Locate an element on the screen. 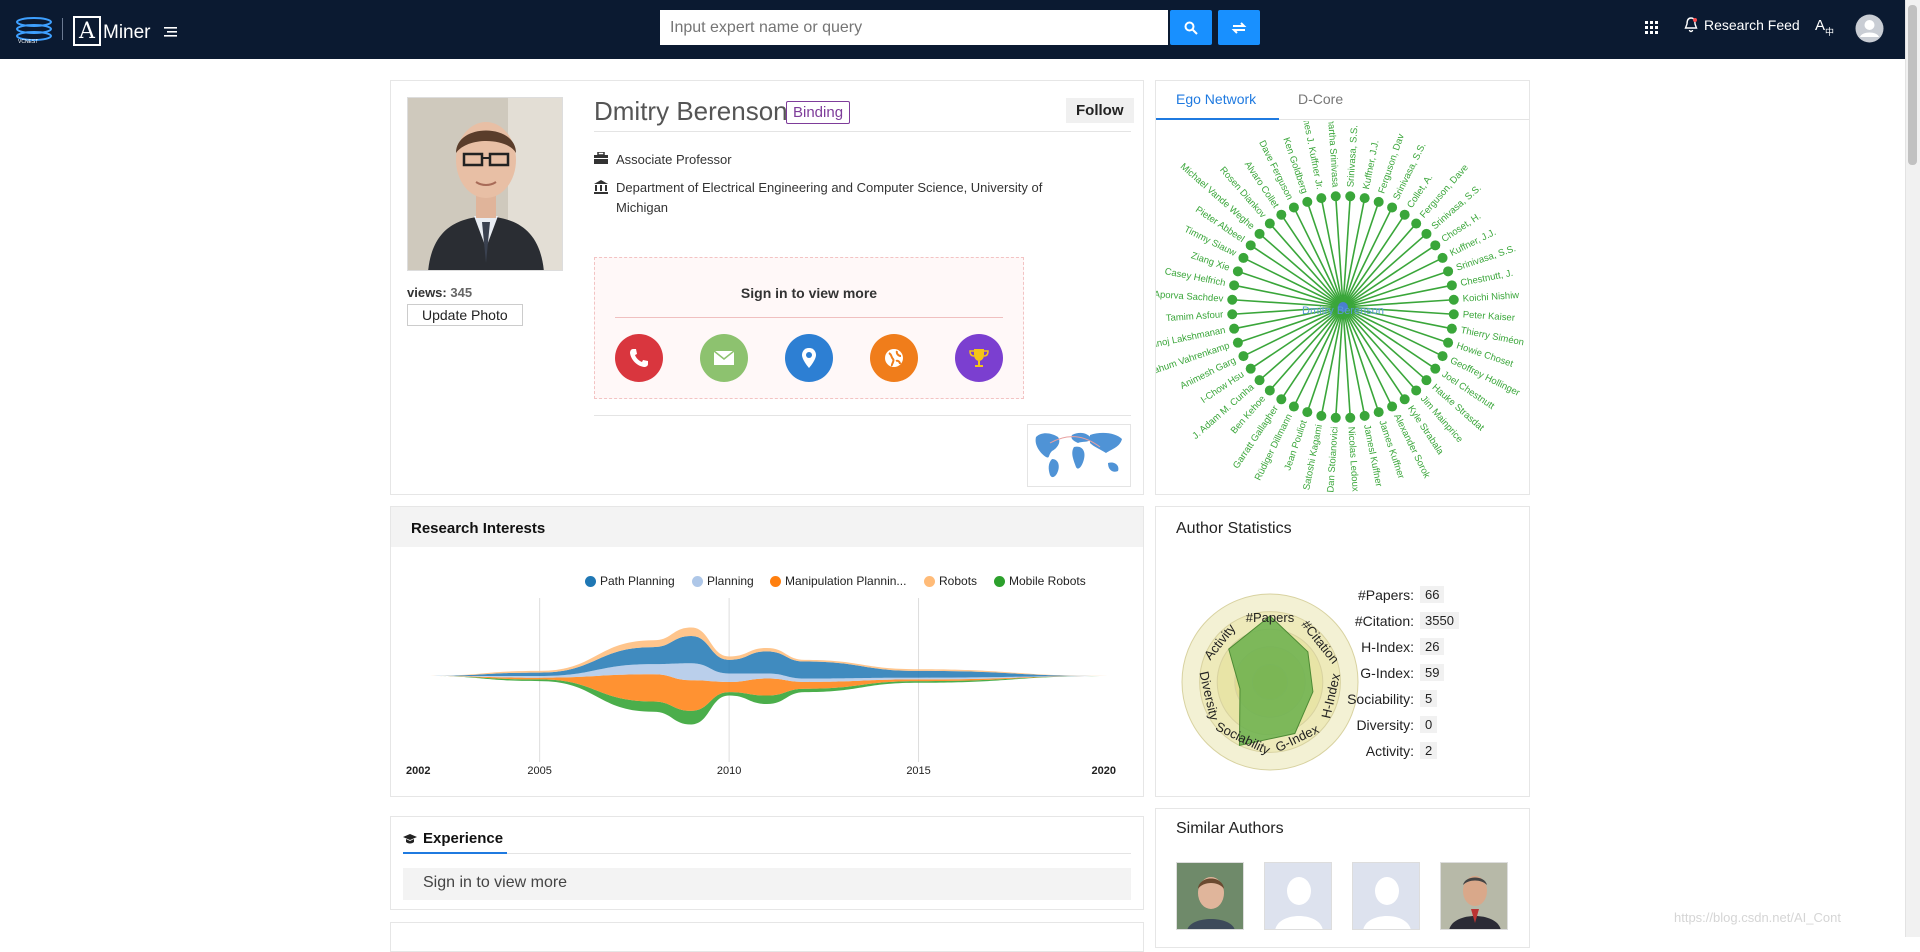 This screenshot has width=1920, height=952. awards-button is located at coordinates (979, 358).